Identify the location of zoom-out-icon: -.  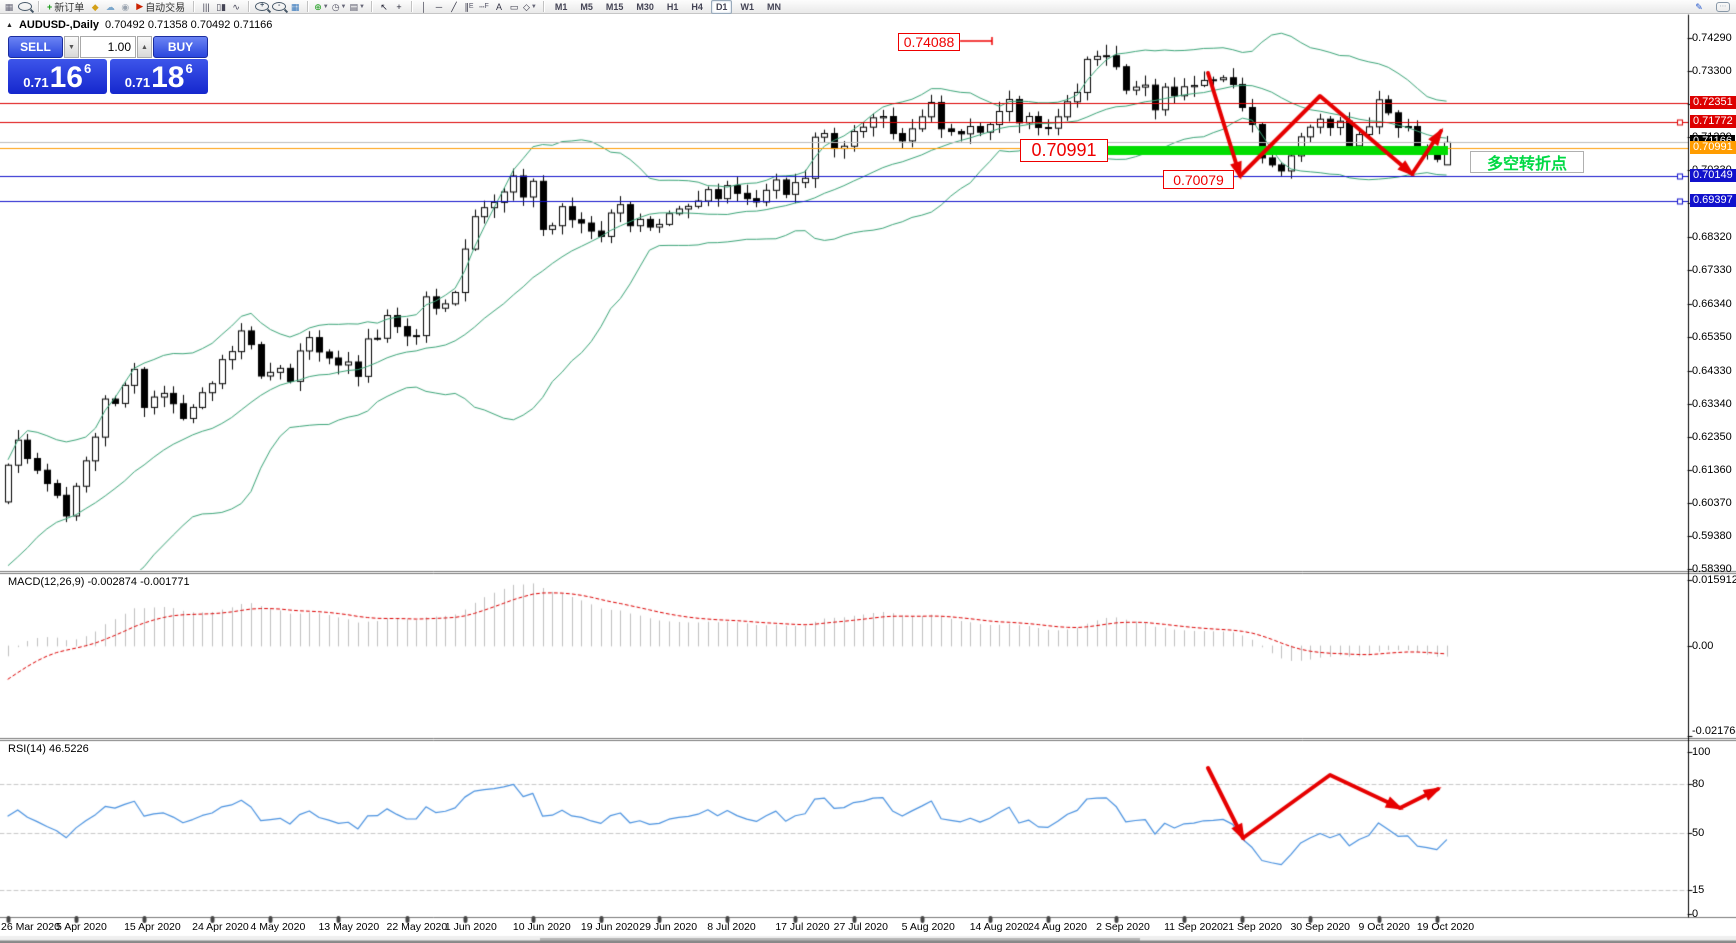
(279, 6).